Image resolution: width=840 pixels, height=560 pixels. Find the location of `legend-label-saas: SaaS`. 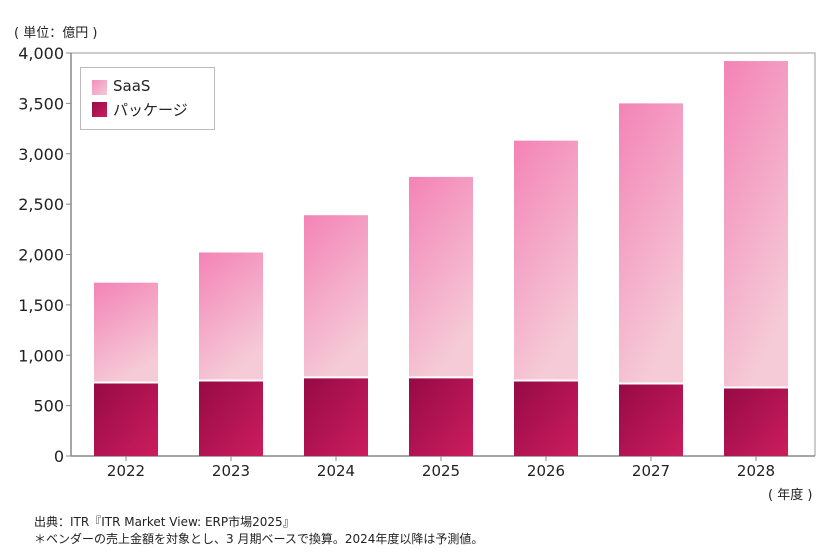

legend-label-saas: SaaS is located at coordinates (132, 86).